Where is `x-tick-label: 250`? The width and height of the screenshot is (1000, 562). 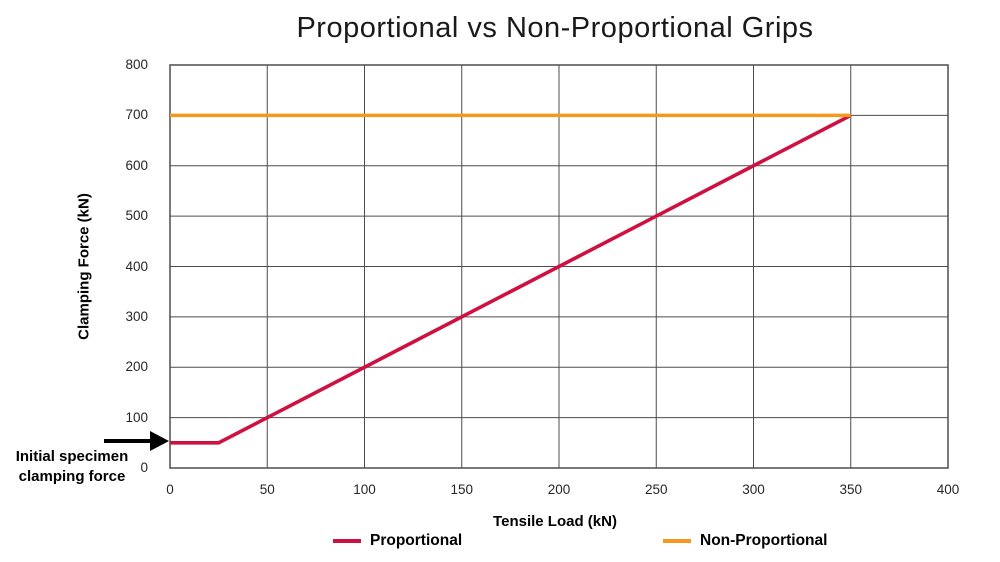 x-tick-label: 250 is located at coordinates (656, 489).